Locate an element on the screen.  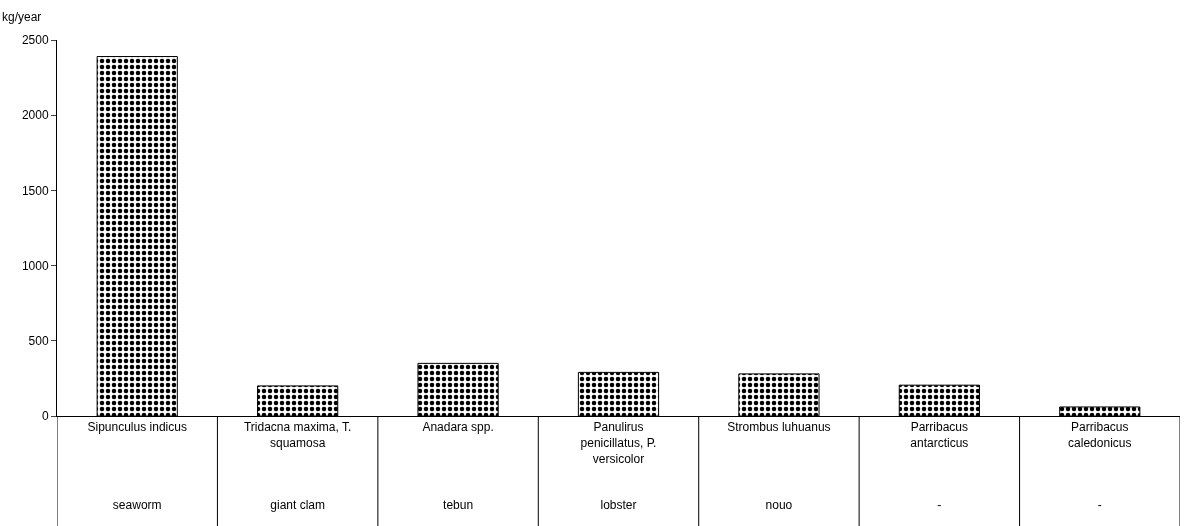
category-label: Parribacus antarcticus - is located at coordinates (939, 466).